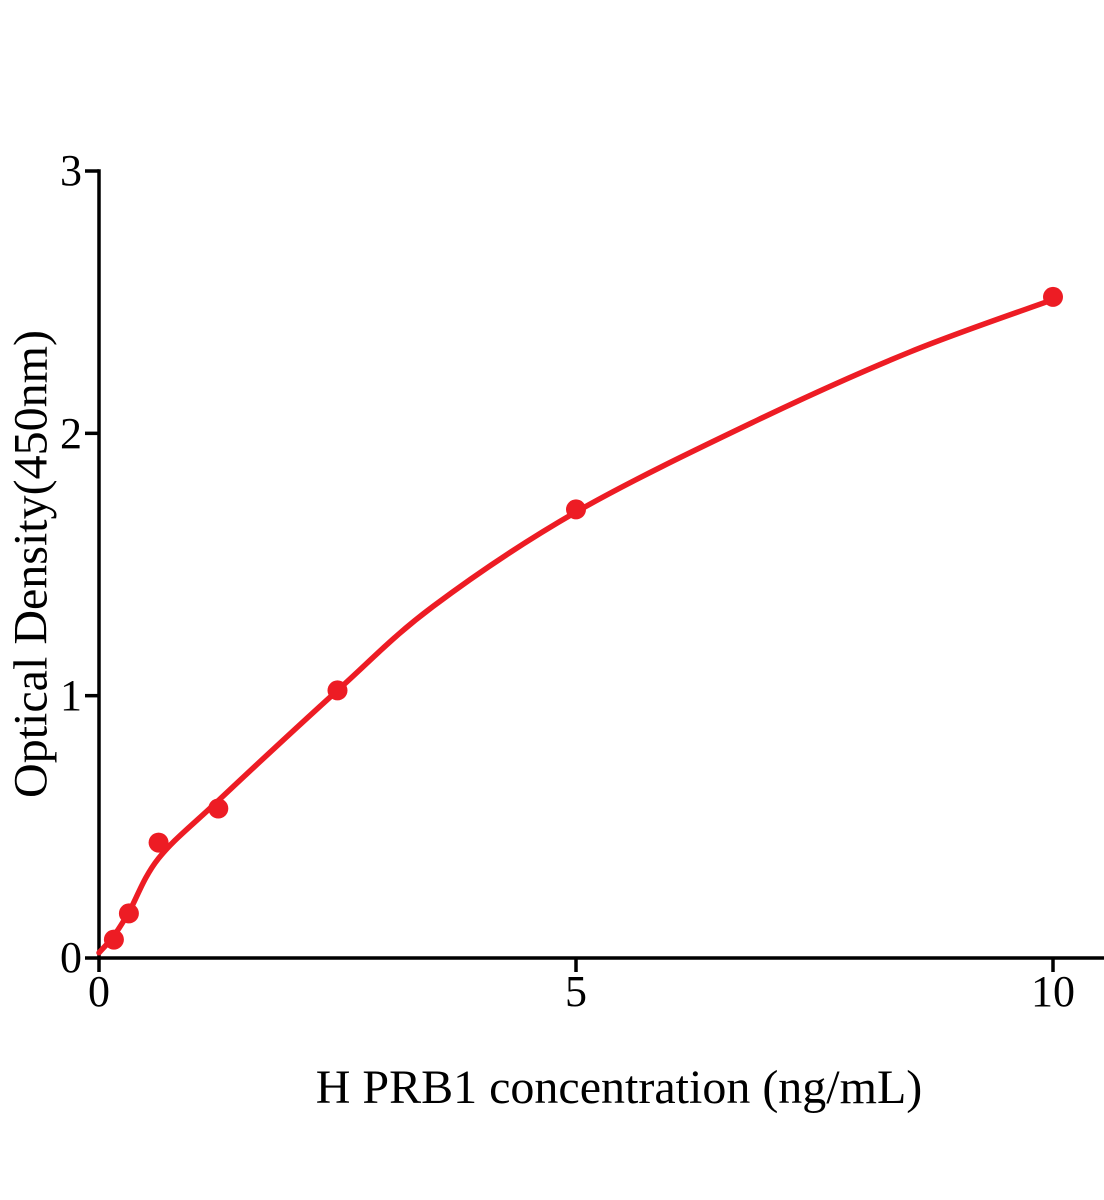 This screenshot has width=1104, height=1200. I want to click on x-axis-title: H PRB1 concentration (ng/mL), so click(619, 1087).